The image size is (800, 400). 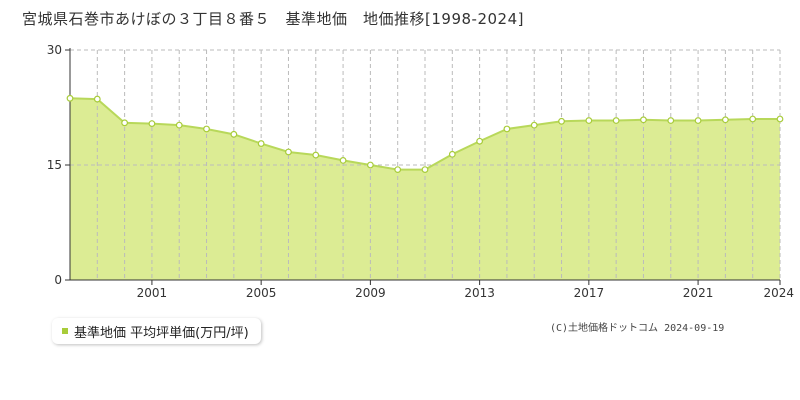 What do you see at coordinates (637, 328) in the screenshot?
I see `credit-text: (C)土地価格ドットコム 2024-09-19` at bounding box center [637, 328].